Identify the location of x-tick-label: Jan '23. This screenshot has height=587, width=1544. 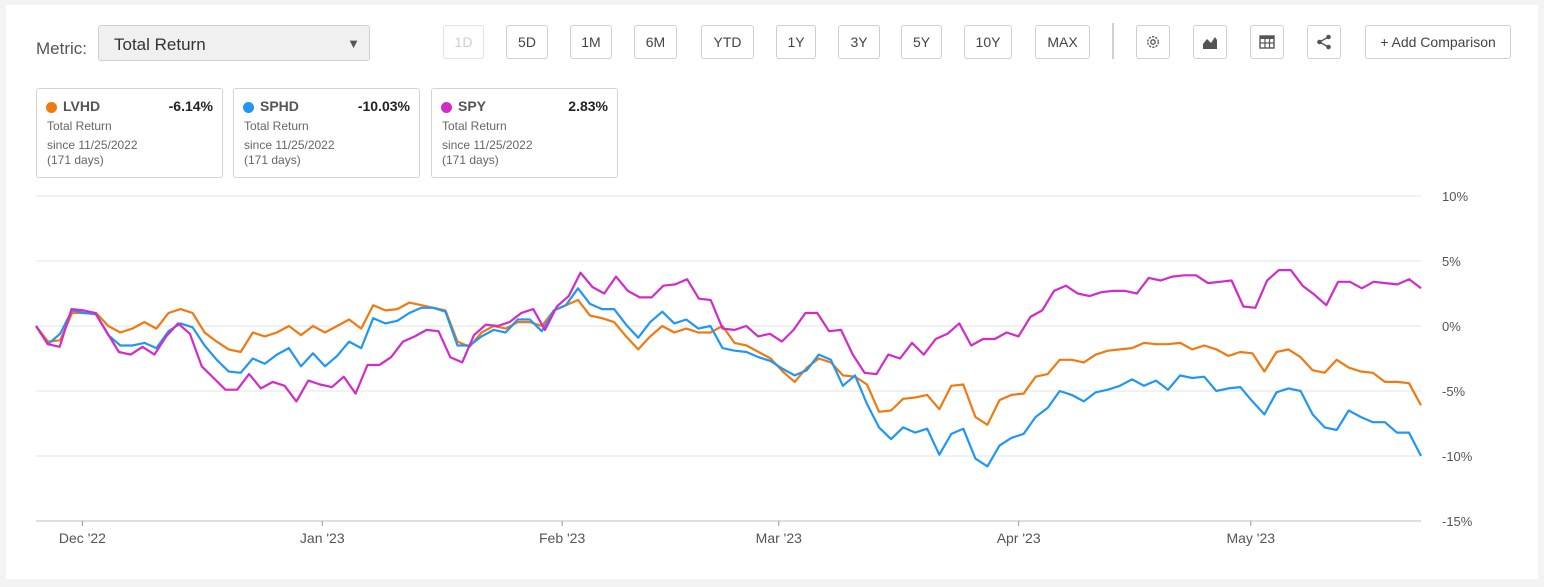
(322, 538).